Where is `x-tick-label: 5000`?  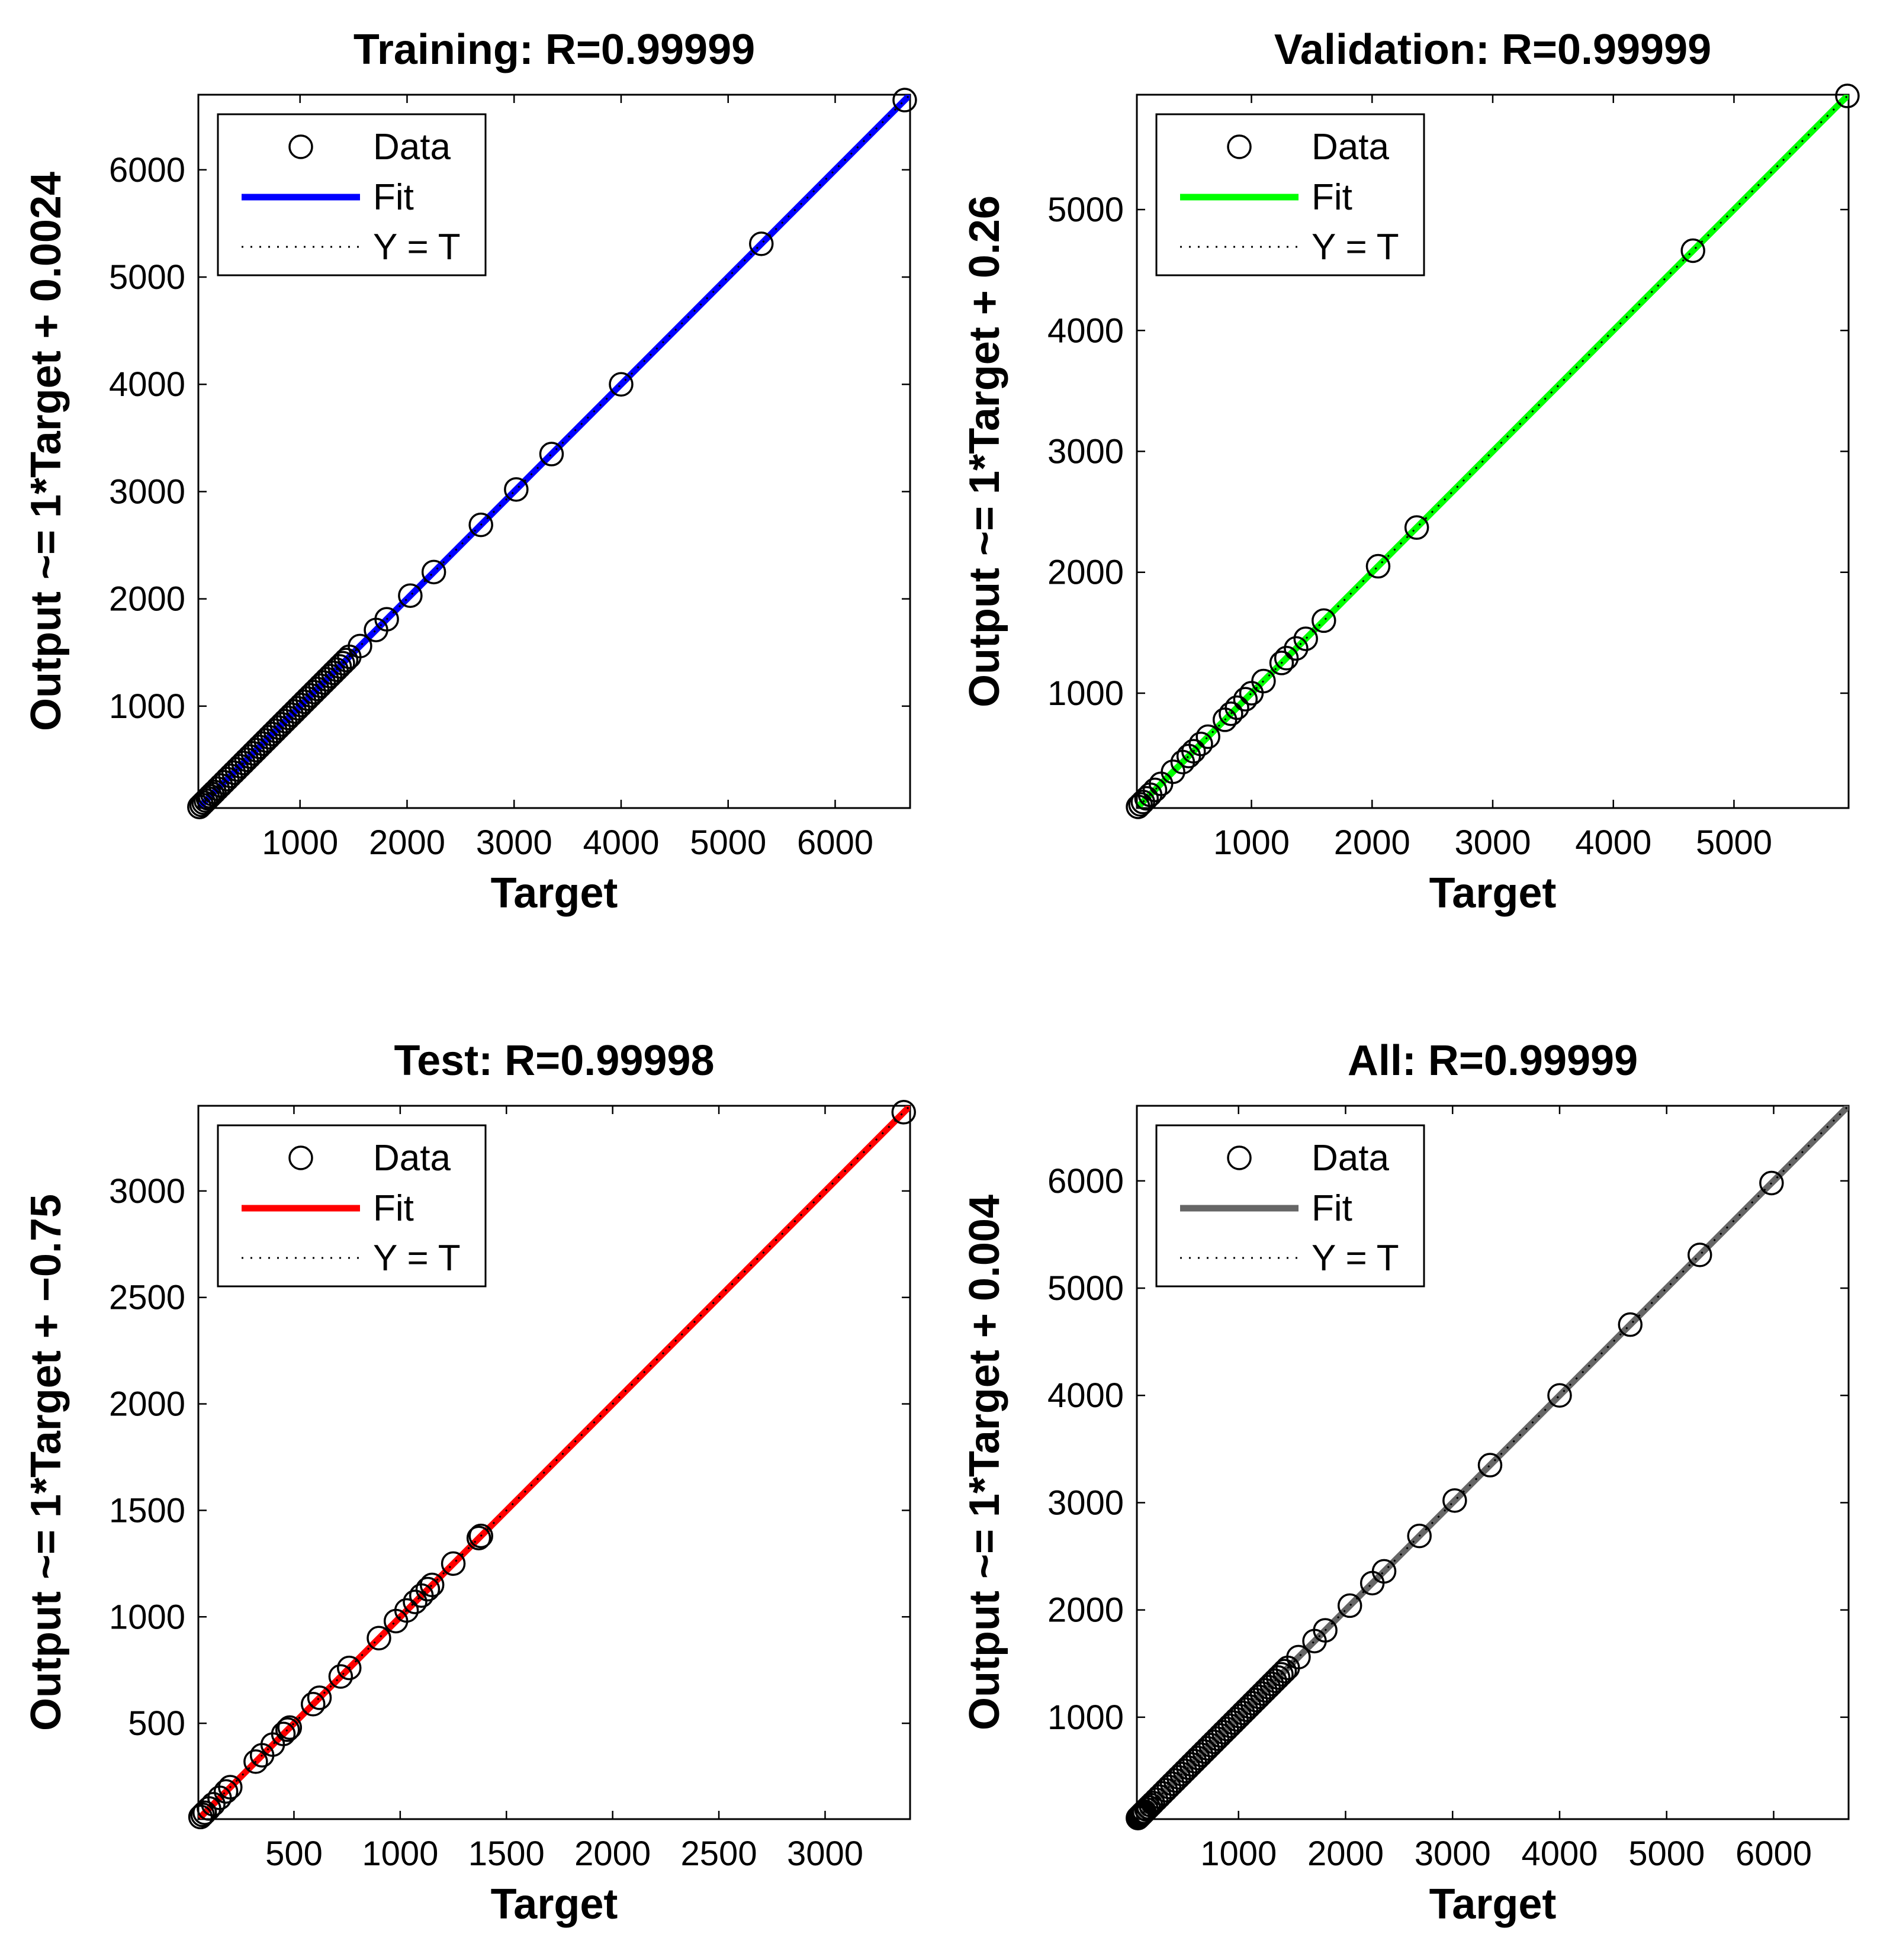
x-tick-label: 5000 is located at coordinates (1734, 842).